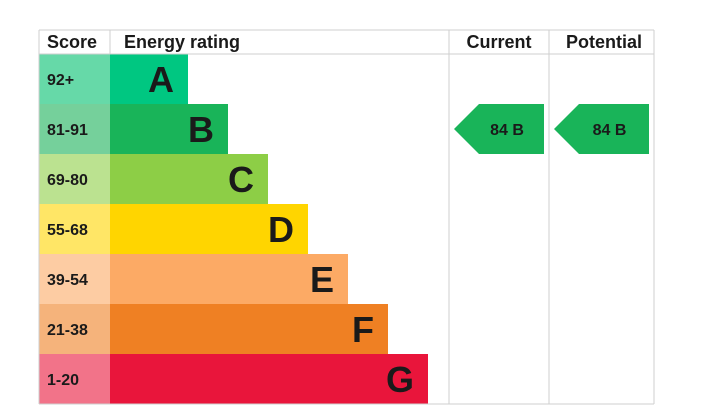 This screenshot has width=710, height=414. Describe the element at coordinates (229, 279) in the screenshot. I see `band-bar-e` at that location.